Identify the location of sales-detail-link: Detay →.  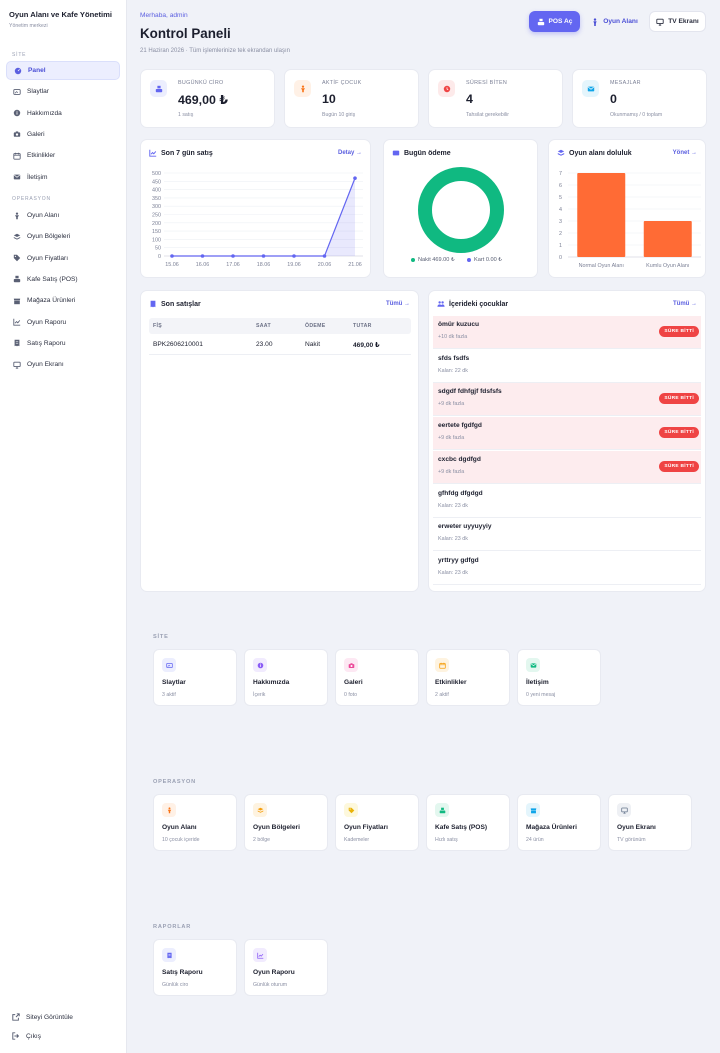
(349, 153).